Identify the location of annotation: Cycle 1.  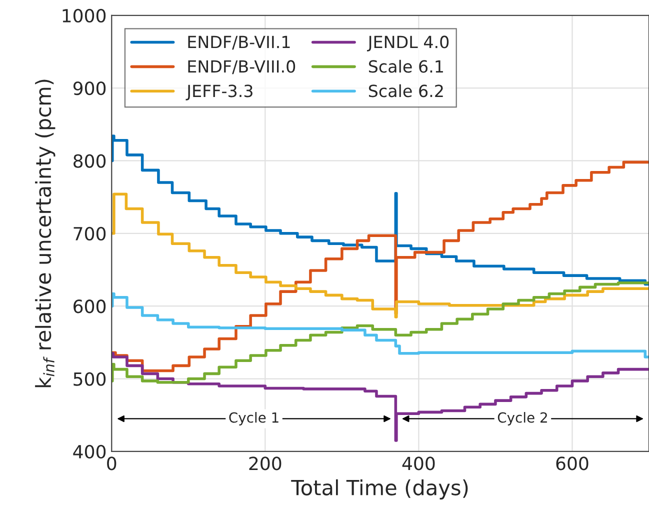
(253, 419).